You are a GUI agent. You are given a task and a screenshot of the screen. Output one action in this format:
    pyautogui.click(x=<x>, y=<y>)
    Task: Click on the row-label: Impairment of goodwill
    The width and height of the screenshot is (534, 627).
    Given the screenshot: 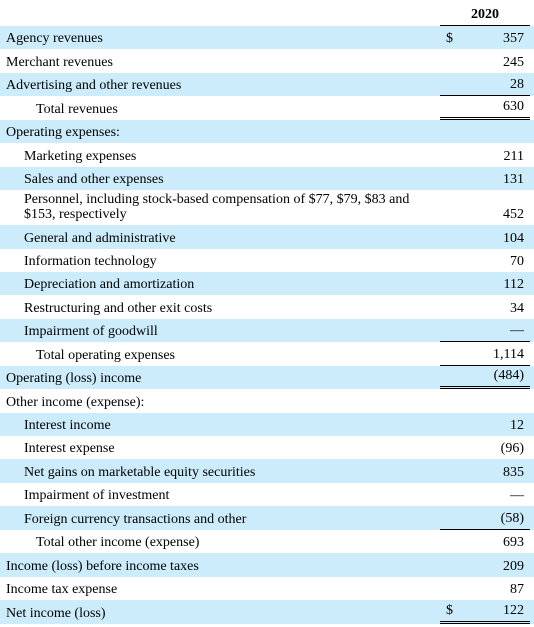 What is the action you would take?
    pyautogui.click(x=220, y=330)
    